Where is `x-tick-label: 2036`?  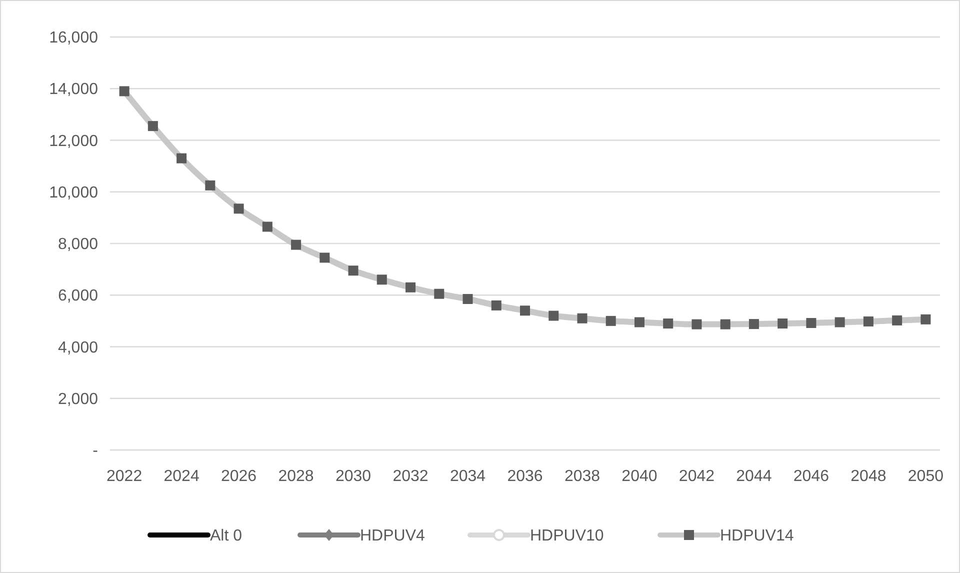 x-tick-label: 2036 is located at coordinates (525, 476).